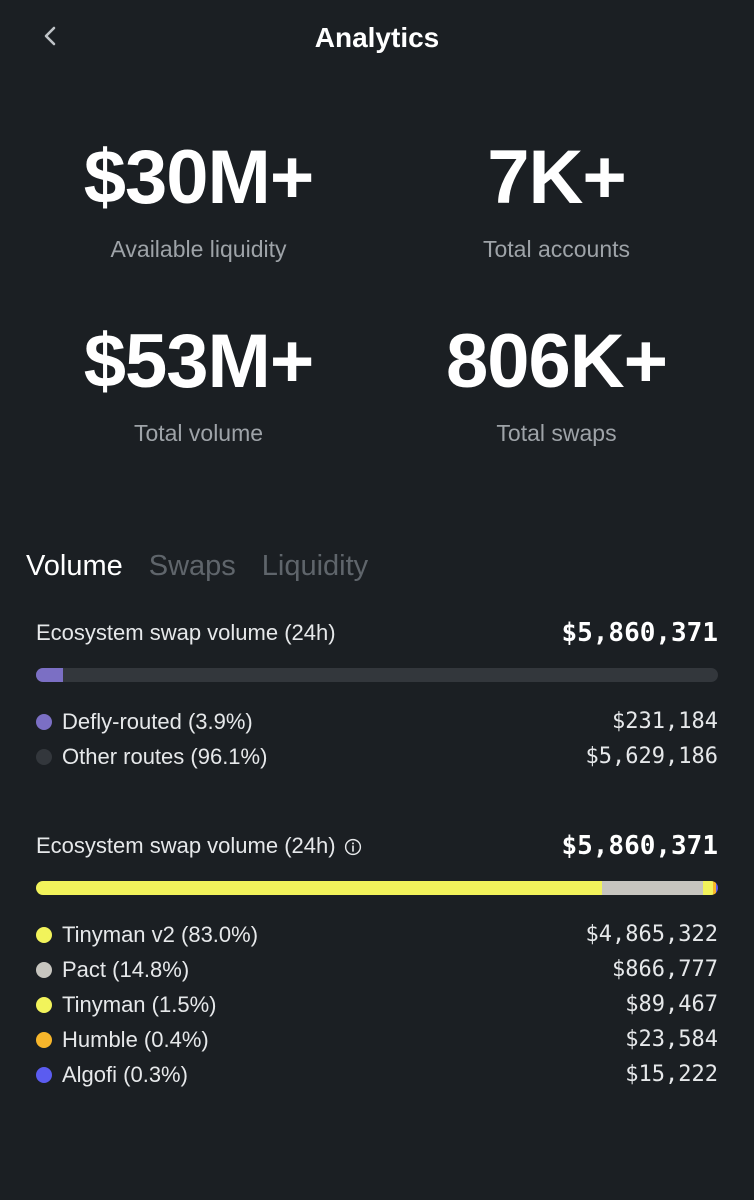  I want to click on legend-label: Pact (14.8%), so click(126, 969).